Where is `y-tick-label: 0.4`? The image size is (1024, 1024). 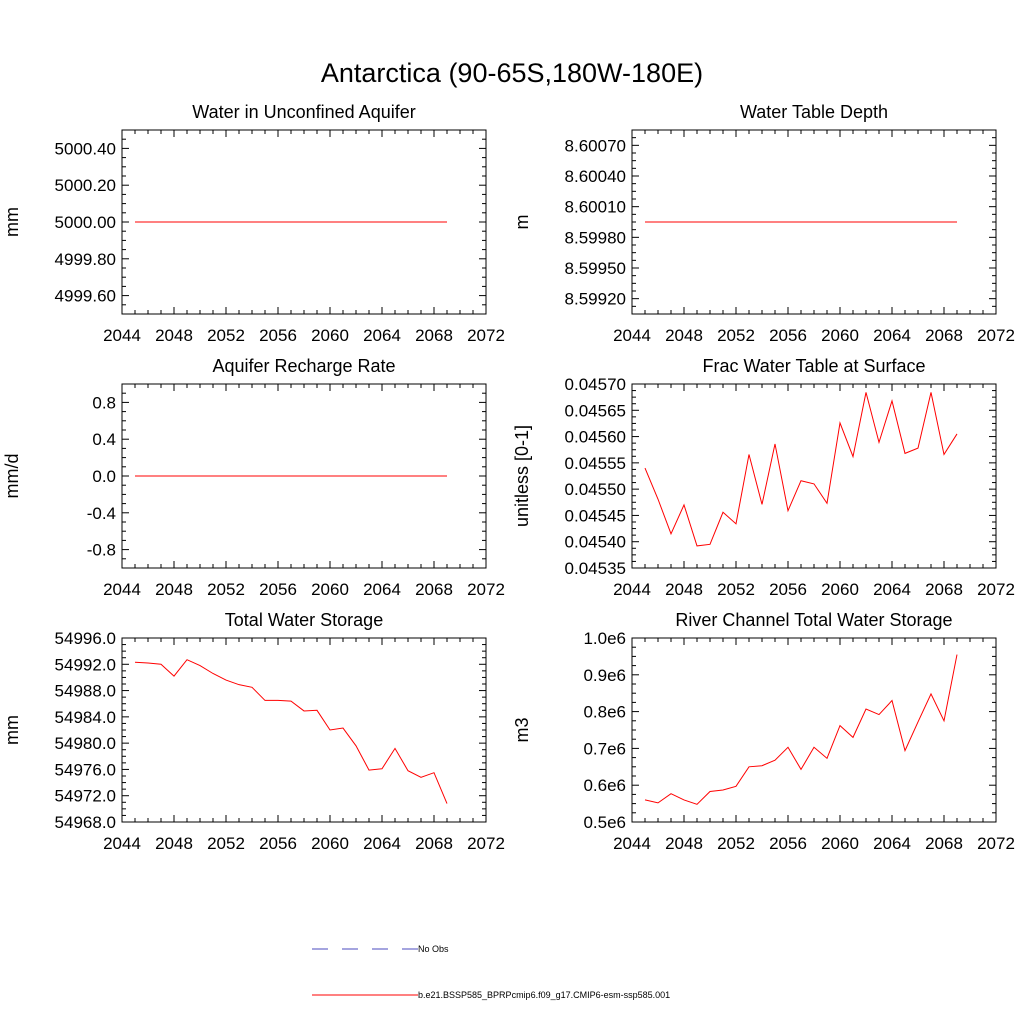
y-tick-label: 0.4 is located at coordinates (104, 439).